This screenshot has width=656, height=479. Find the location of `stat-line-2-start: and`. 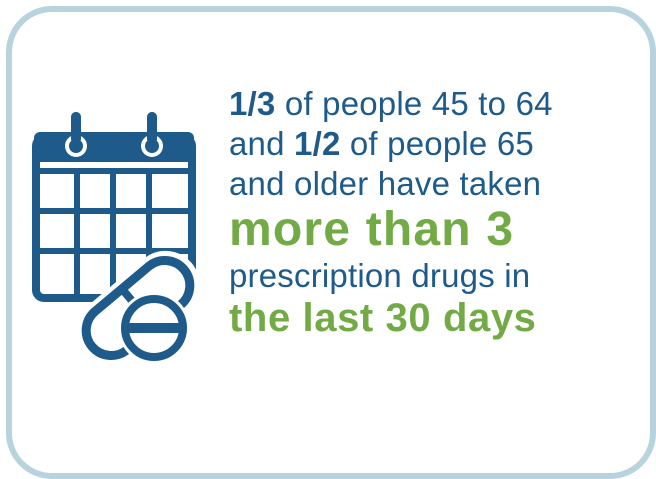

stat-line-2-start: and is located at coordinates (262, 143).